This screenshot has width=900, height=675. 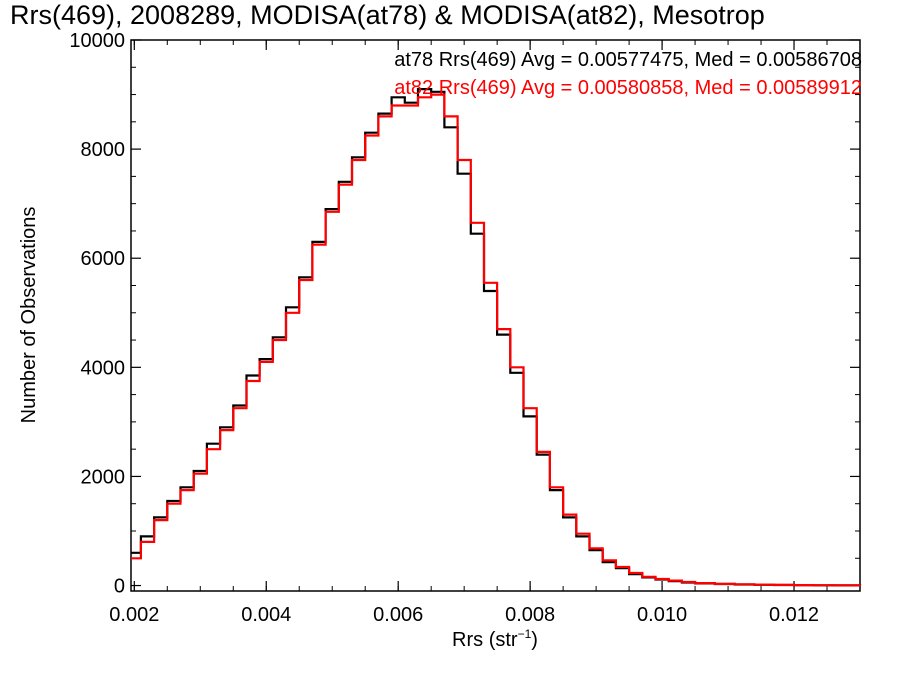 I want to click on x-tick-label: 0.012, so click(x=794, y=615).